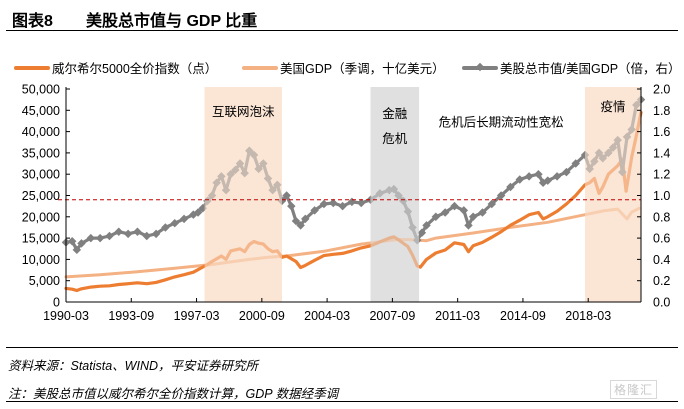 This screenshot has width=684, height=409. What do you see at coordinates (392, 316) in the screenshot?
I see `x-tick-label: 2007-09` at bounding box center [392, 316].